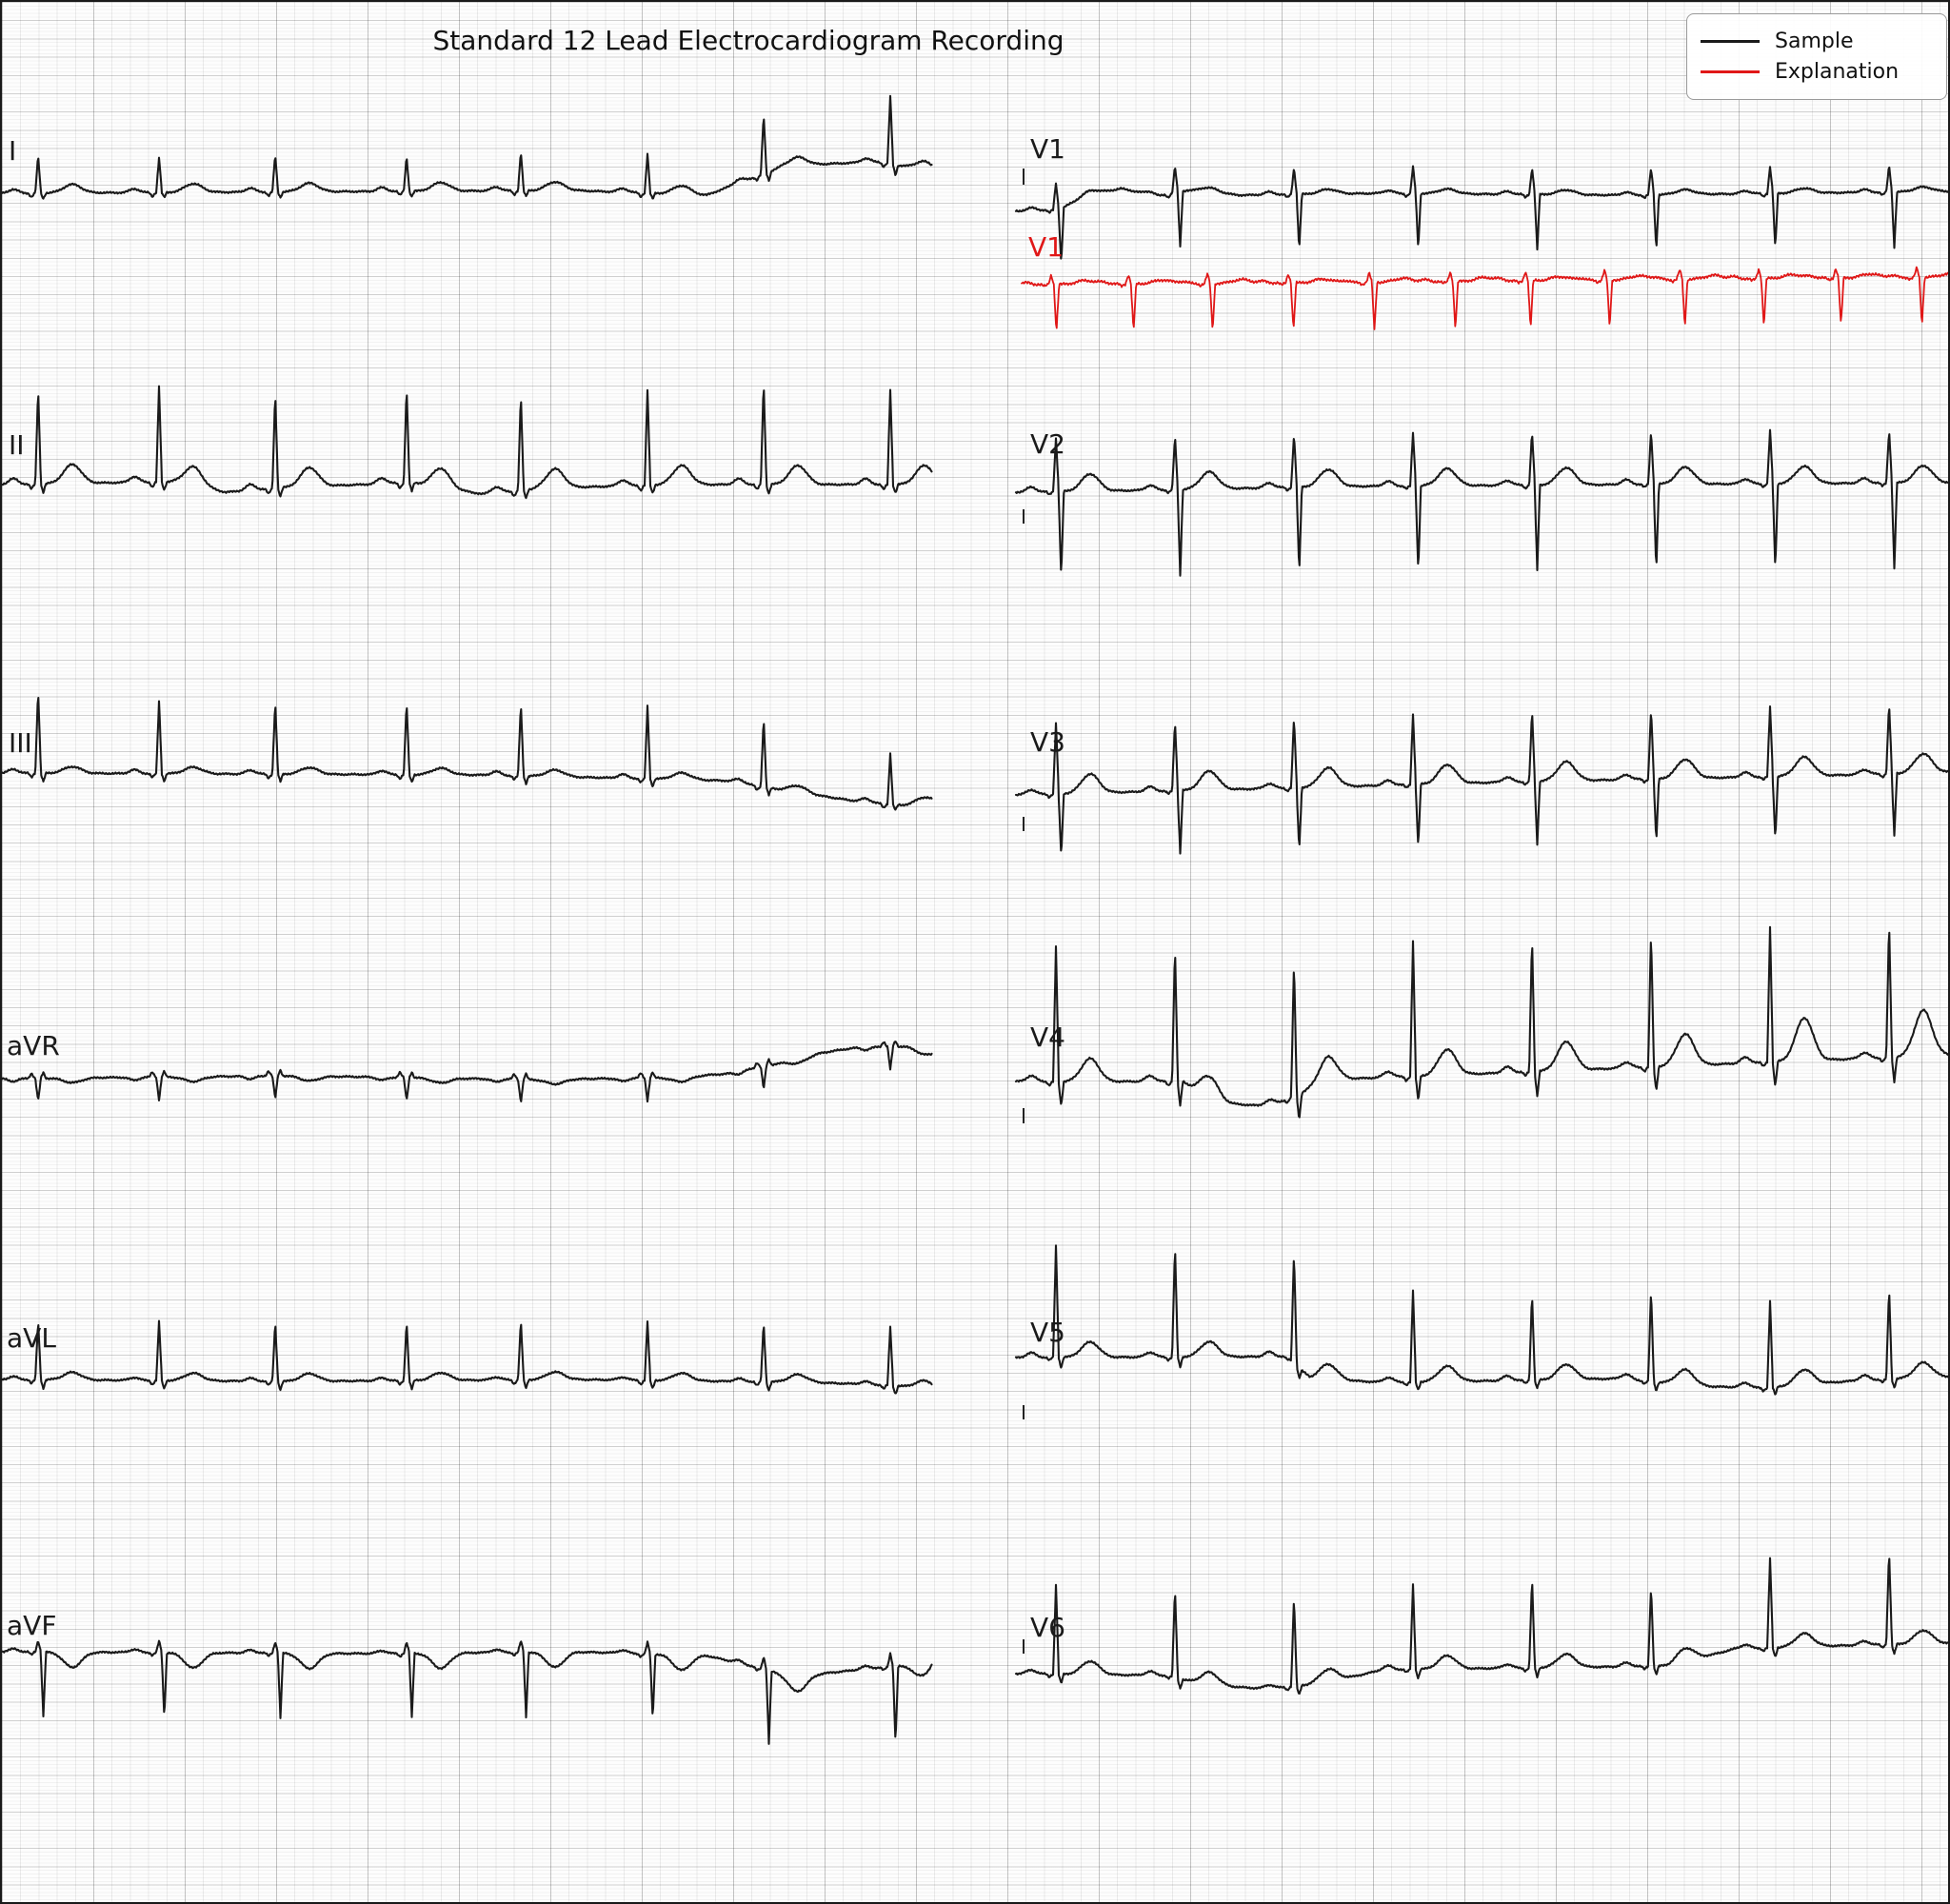 This screenshot has height=1904, width=1950. Describe the element at coordinates (1484, 298) in the screenshot. I see `ecg-trace-V1x` at that location.